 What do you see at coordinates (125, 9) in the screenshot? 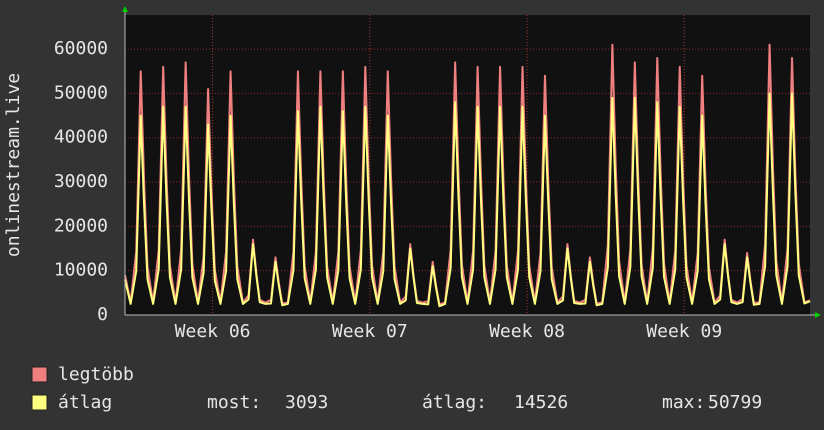
I see `y-arrow` at bounding box center [125, 9].